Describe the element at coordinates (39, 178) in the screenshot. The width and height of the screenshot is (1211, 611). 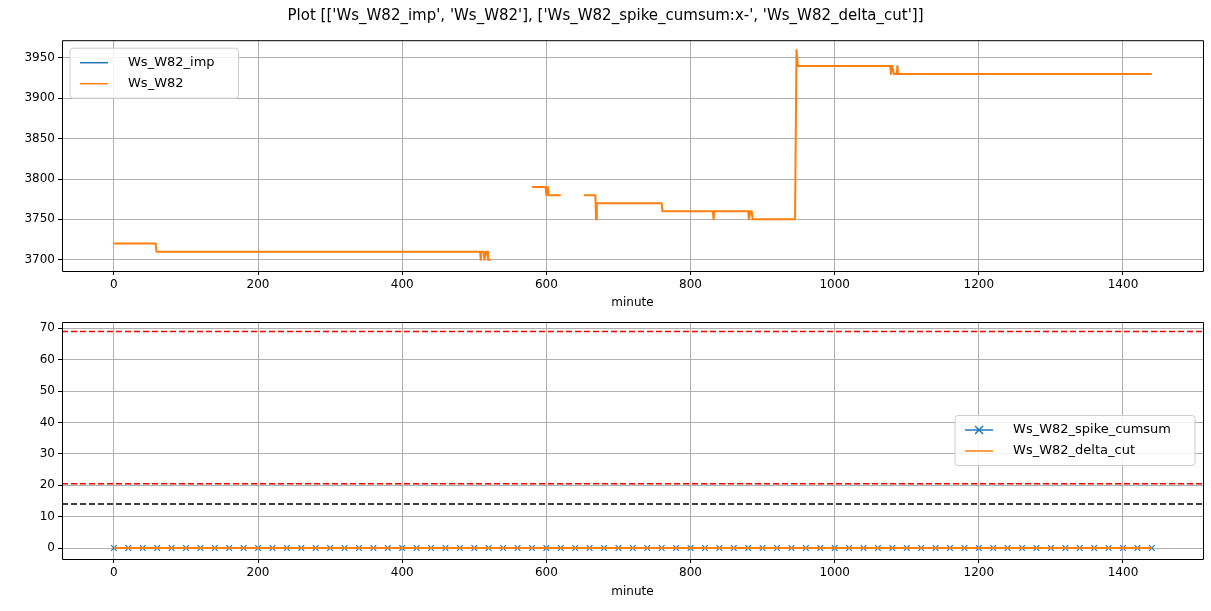
I see `y-tick-label: 3800` at that location.